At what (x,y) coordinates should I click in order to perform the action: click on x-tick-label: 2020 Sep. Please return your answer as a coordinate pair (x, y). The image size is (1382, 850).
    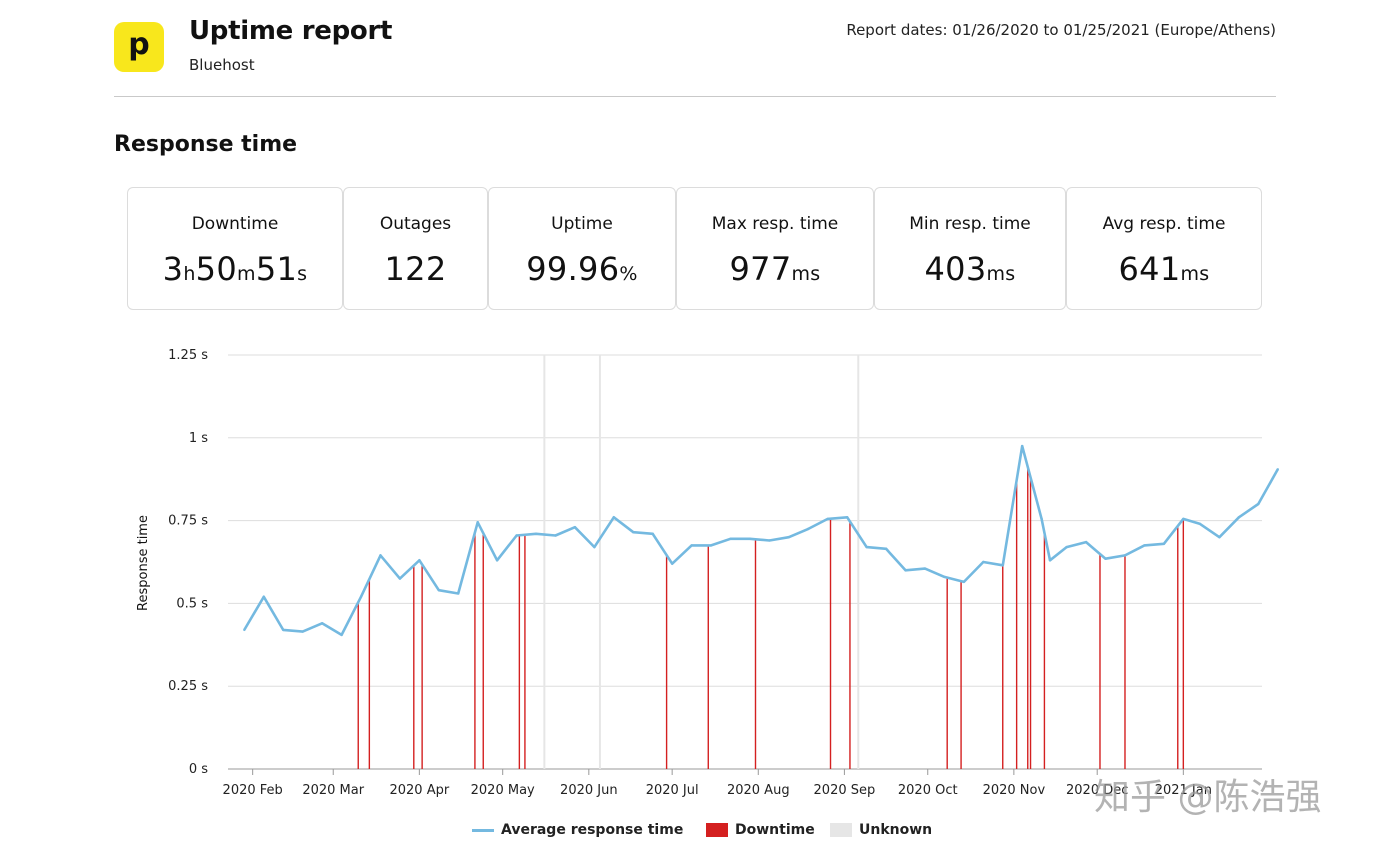
    Looking at the image, I should click on (845, 790).